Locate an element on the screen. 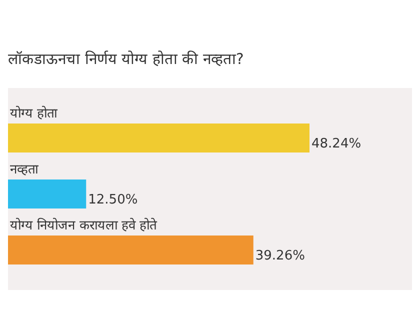 The image size is (420, 315). data-label: 39.26% is located at coordinates (280, 256).